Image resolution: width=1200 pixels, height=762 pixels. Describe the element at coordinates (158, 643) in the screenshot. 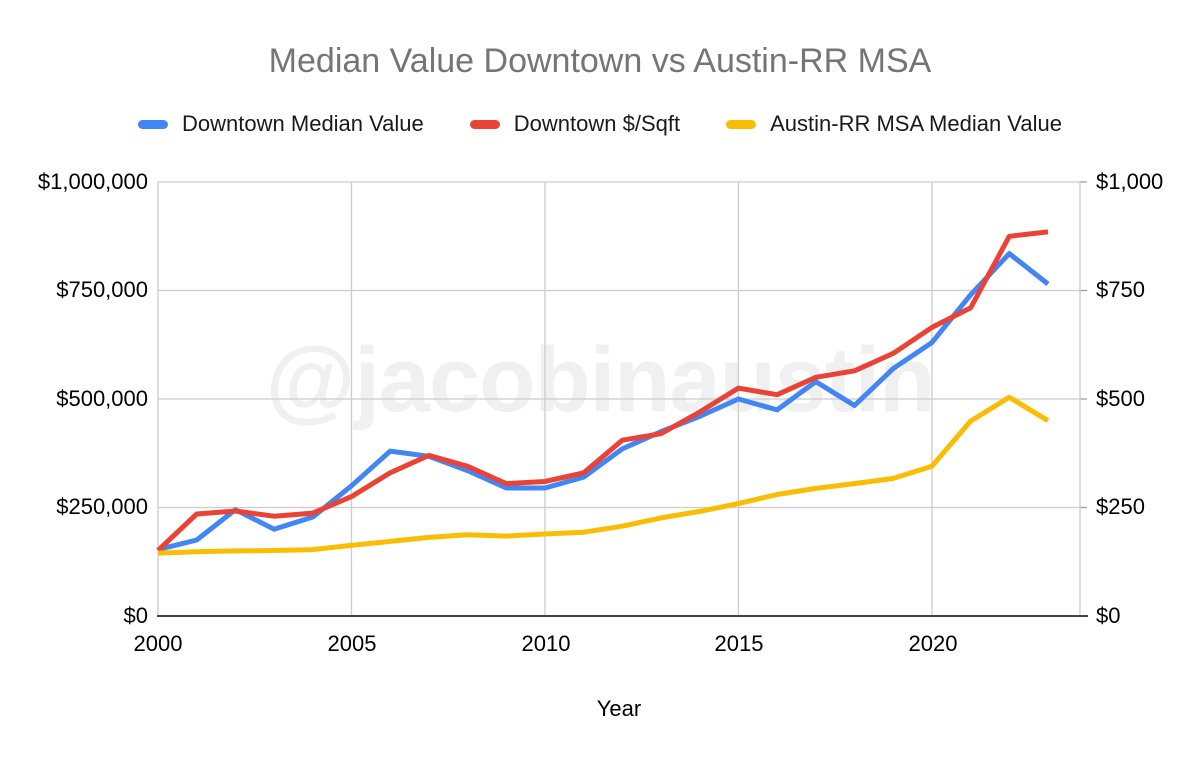

I see `x-axis-tick-2000: 2000` at that location.